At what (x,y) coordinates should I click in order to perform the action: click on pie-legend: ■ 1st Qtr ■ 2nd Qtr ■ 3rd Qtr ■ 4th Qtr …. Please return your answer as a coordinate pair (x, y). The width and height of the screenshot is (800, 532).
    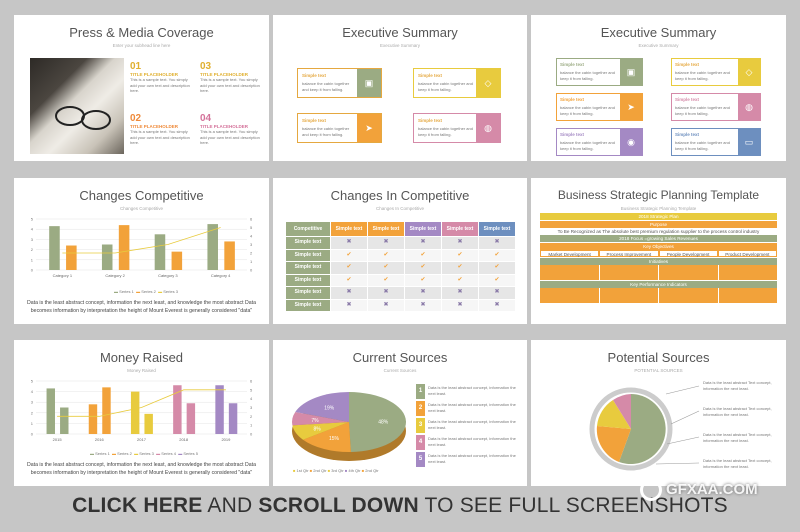
    Looking at the image, I should click on (336, 470).